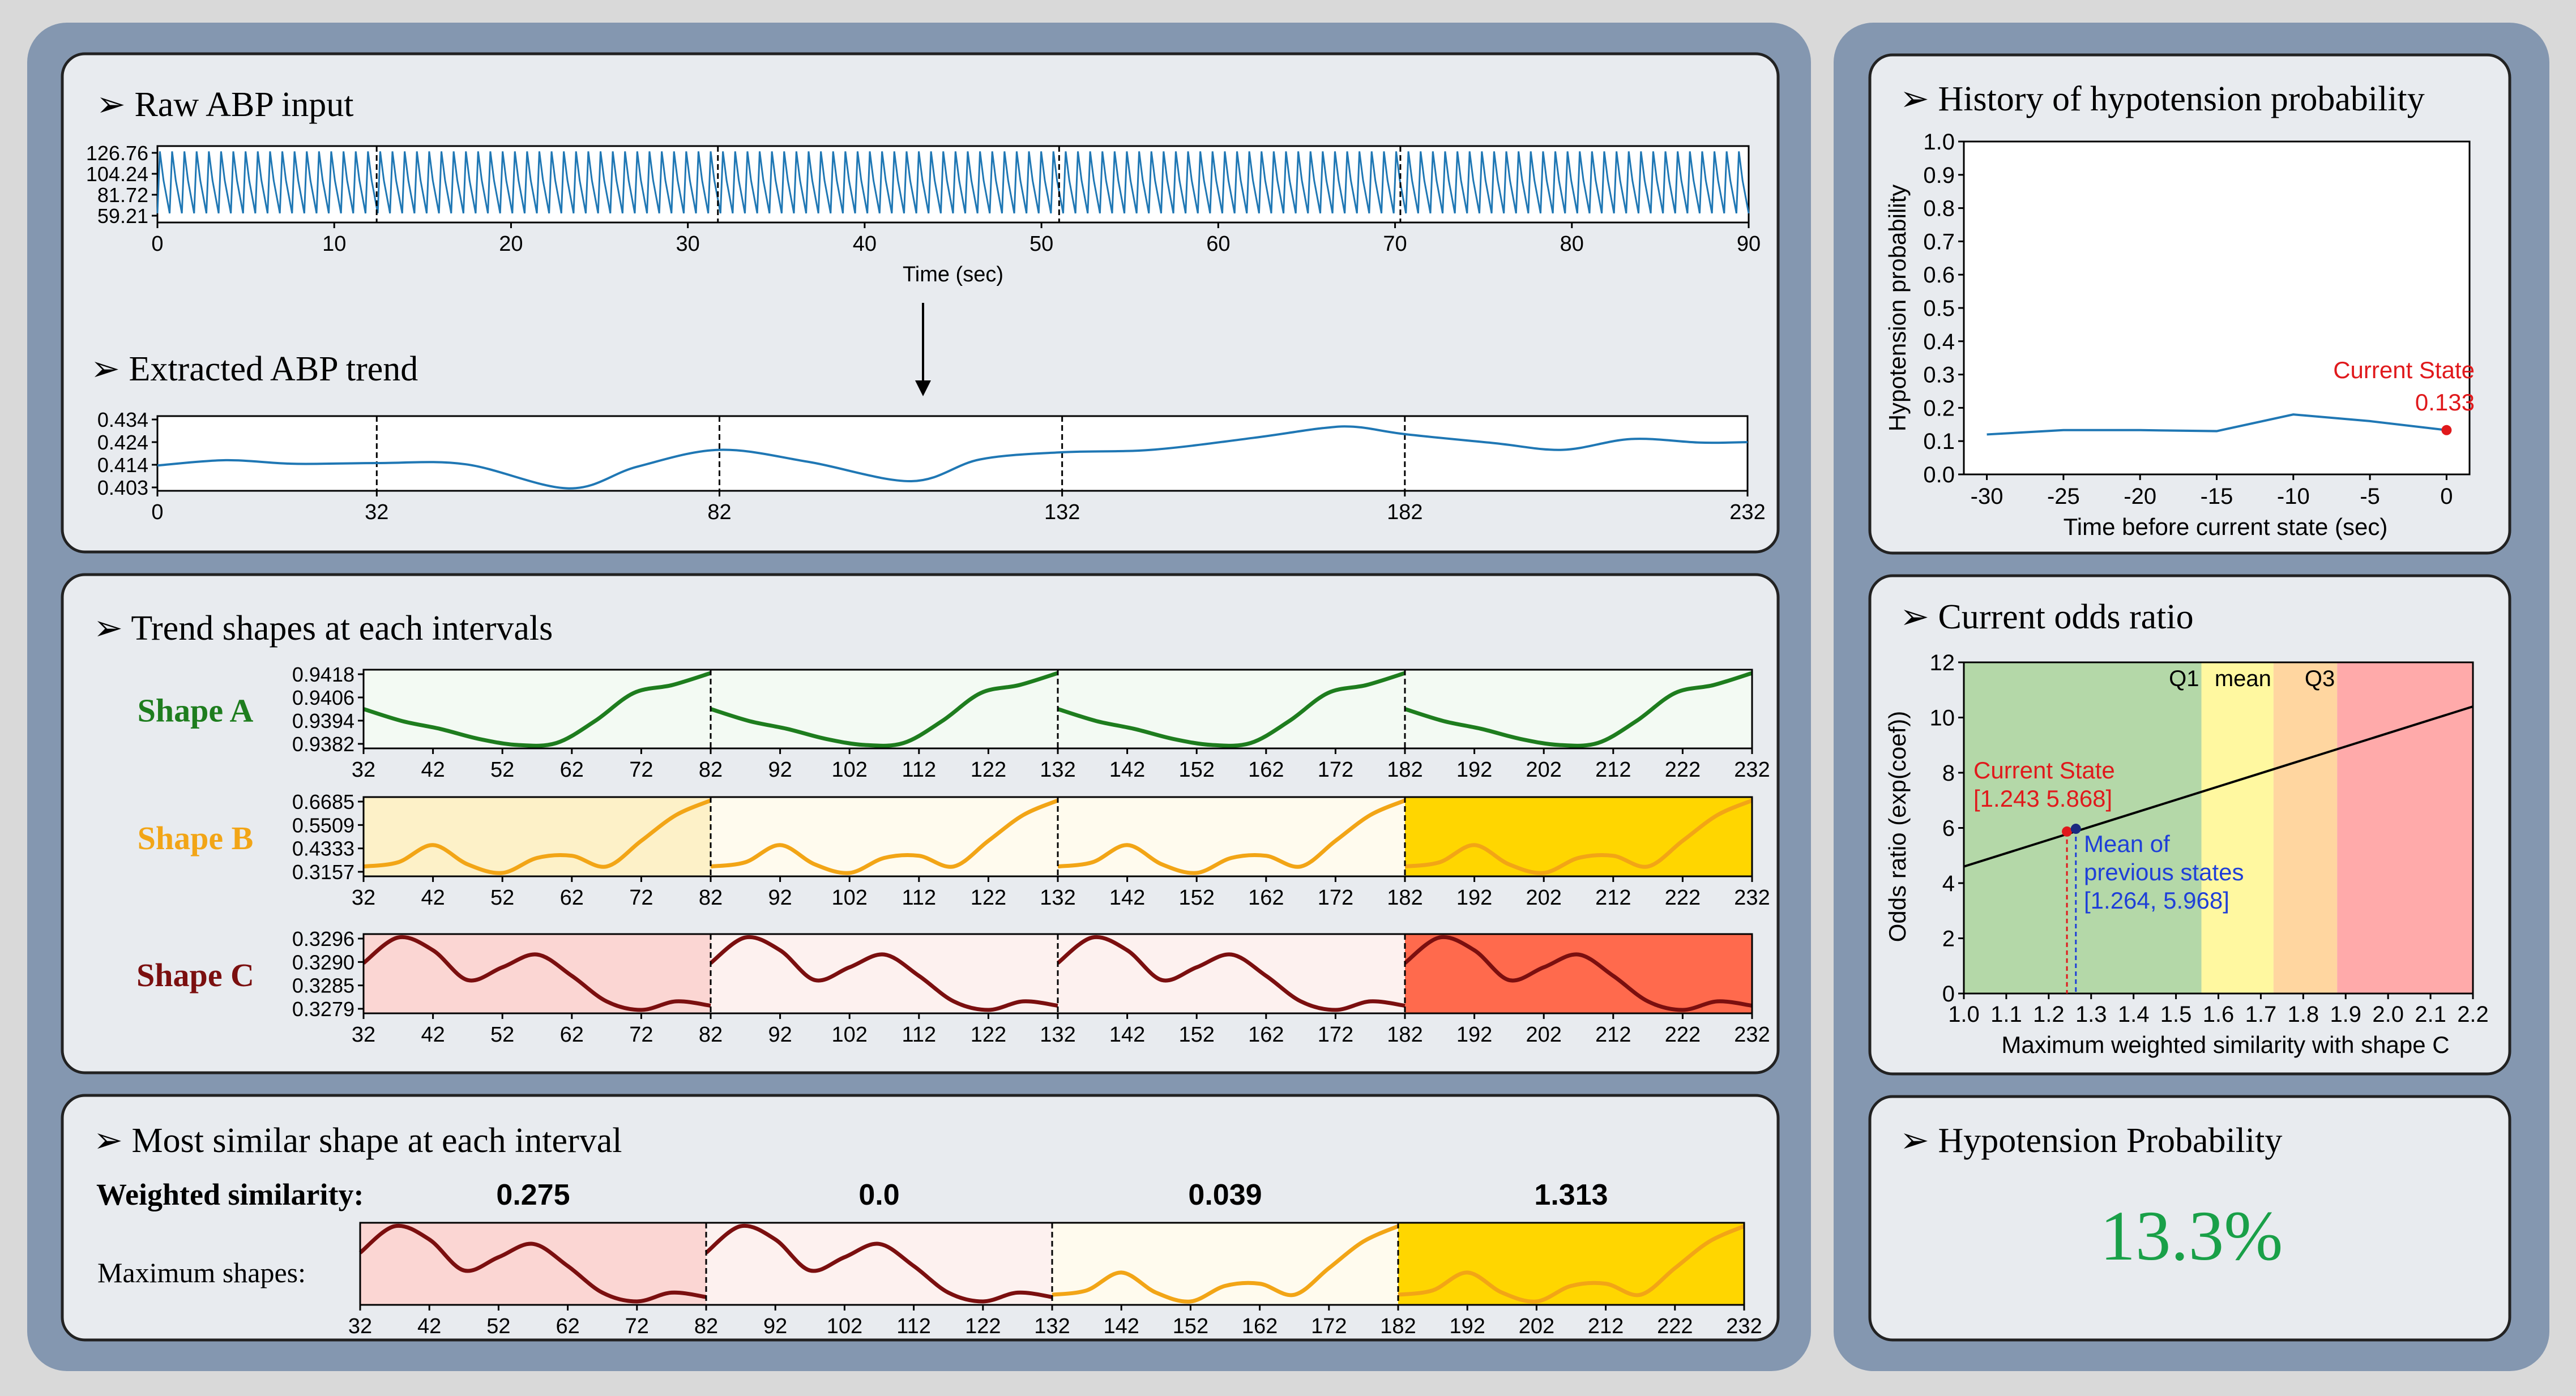  I want to click on weighted-similarity-label: Weighted similarity:, so click(230, 1194).